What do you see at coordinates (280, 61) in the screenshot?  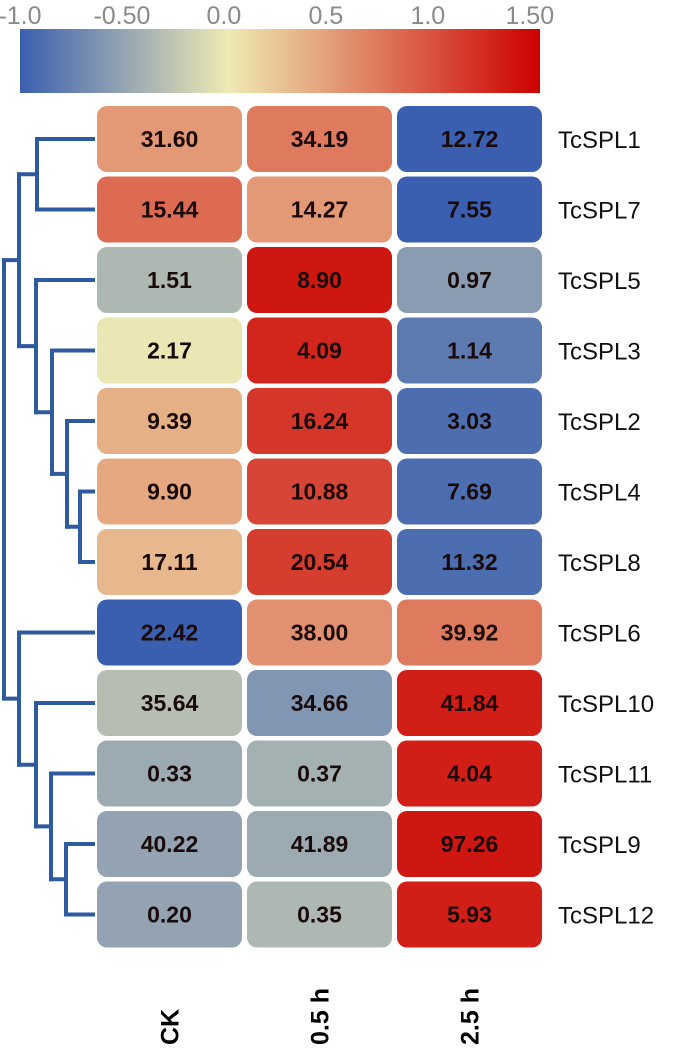 I see `colorbar-gradient` at bounding box center [280, 61].